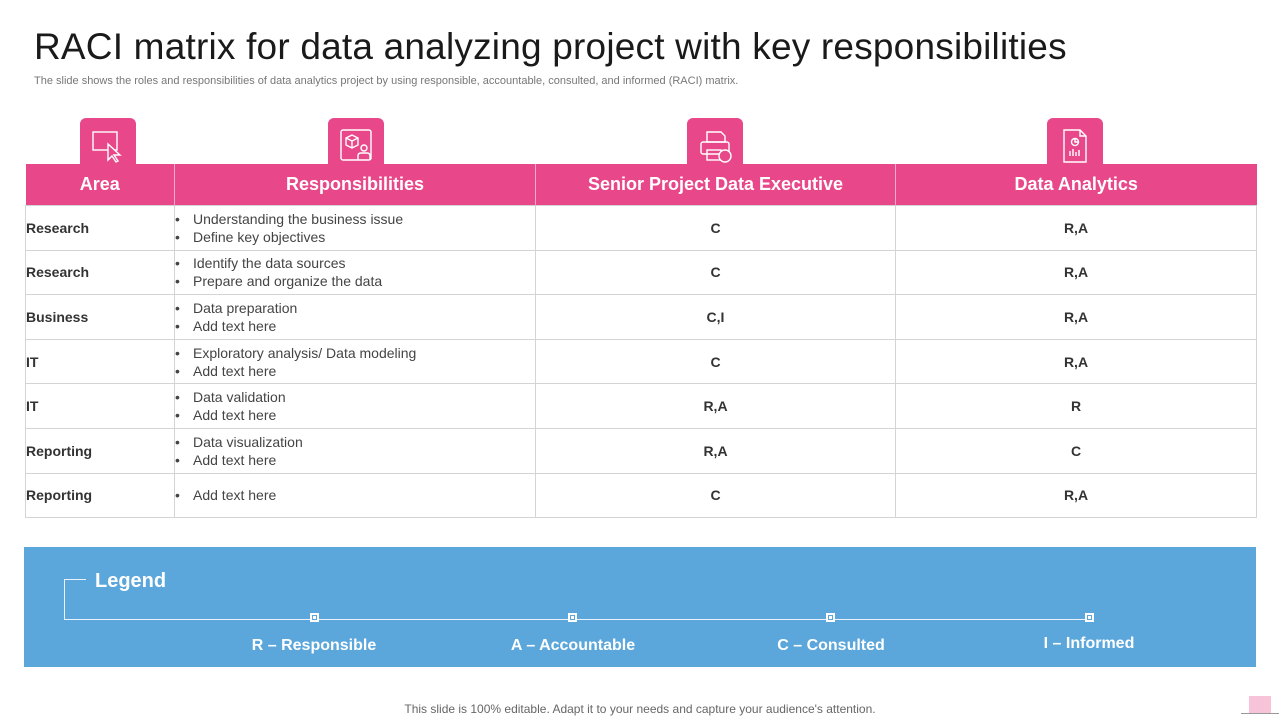 The width and height of the screenshot is (1280, 720). I want to click on legend-bracket-top, so click(75, 579).